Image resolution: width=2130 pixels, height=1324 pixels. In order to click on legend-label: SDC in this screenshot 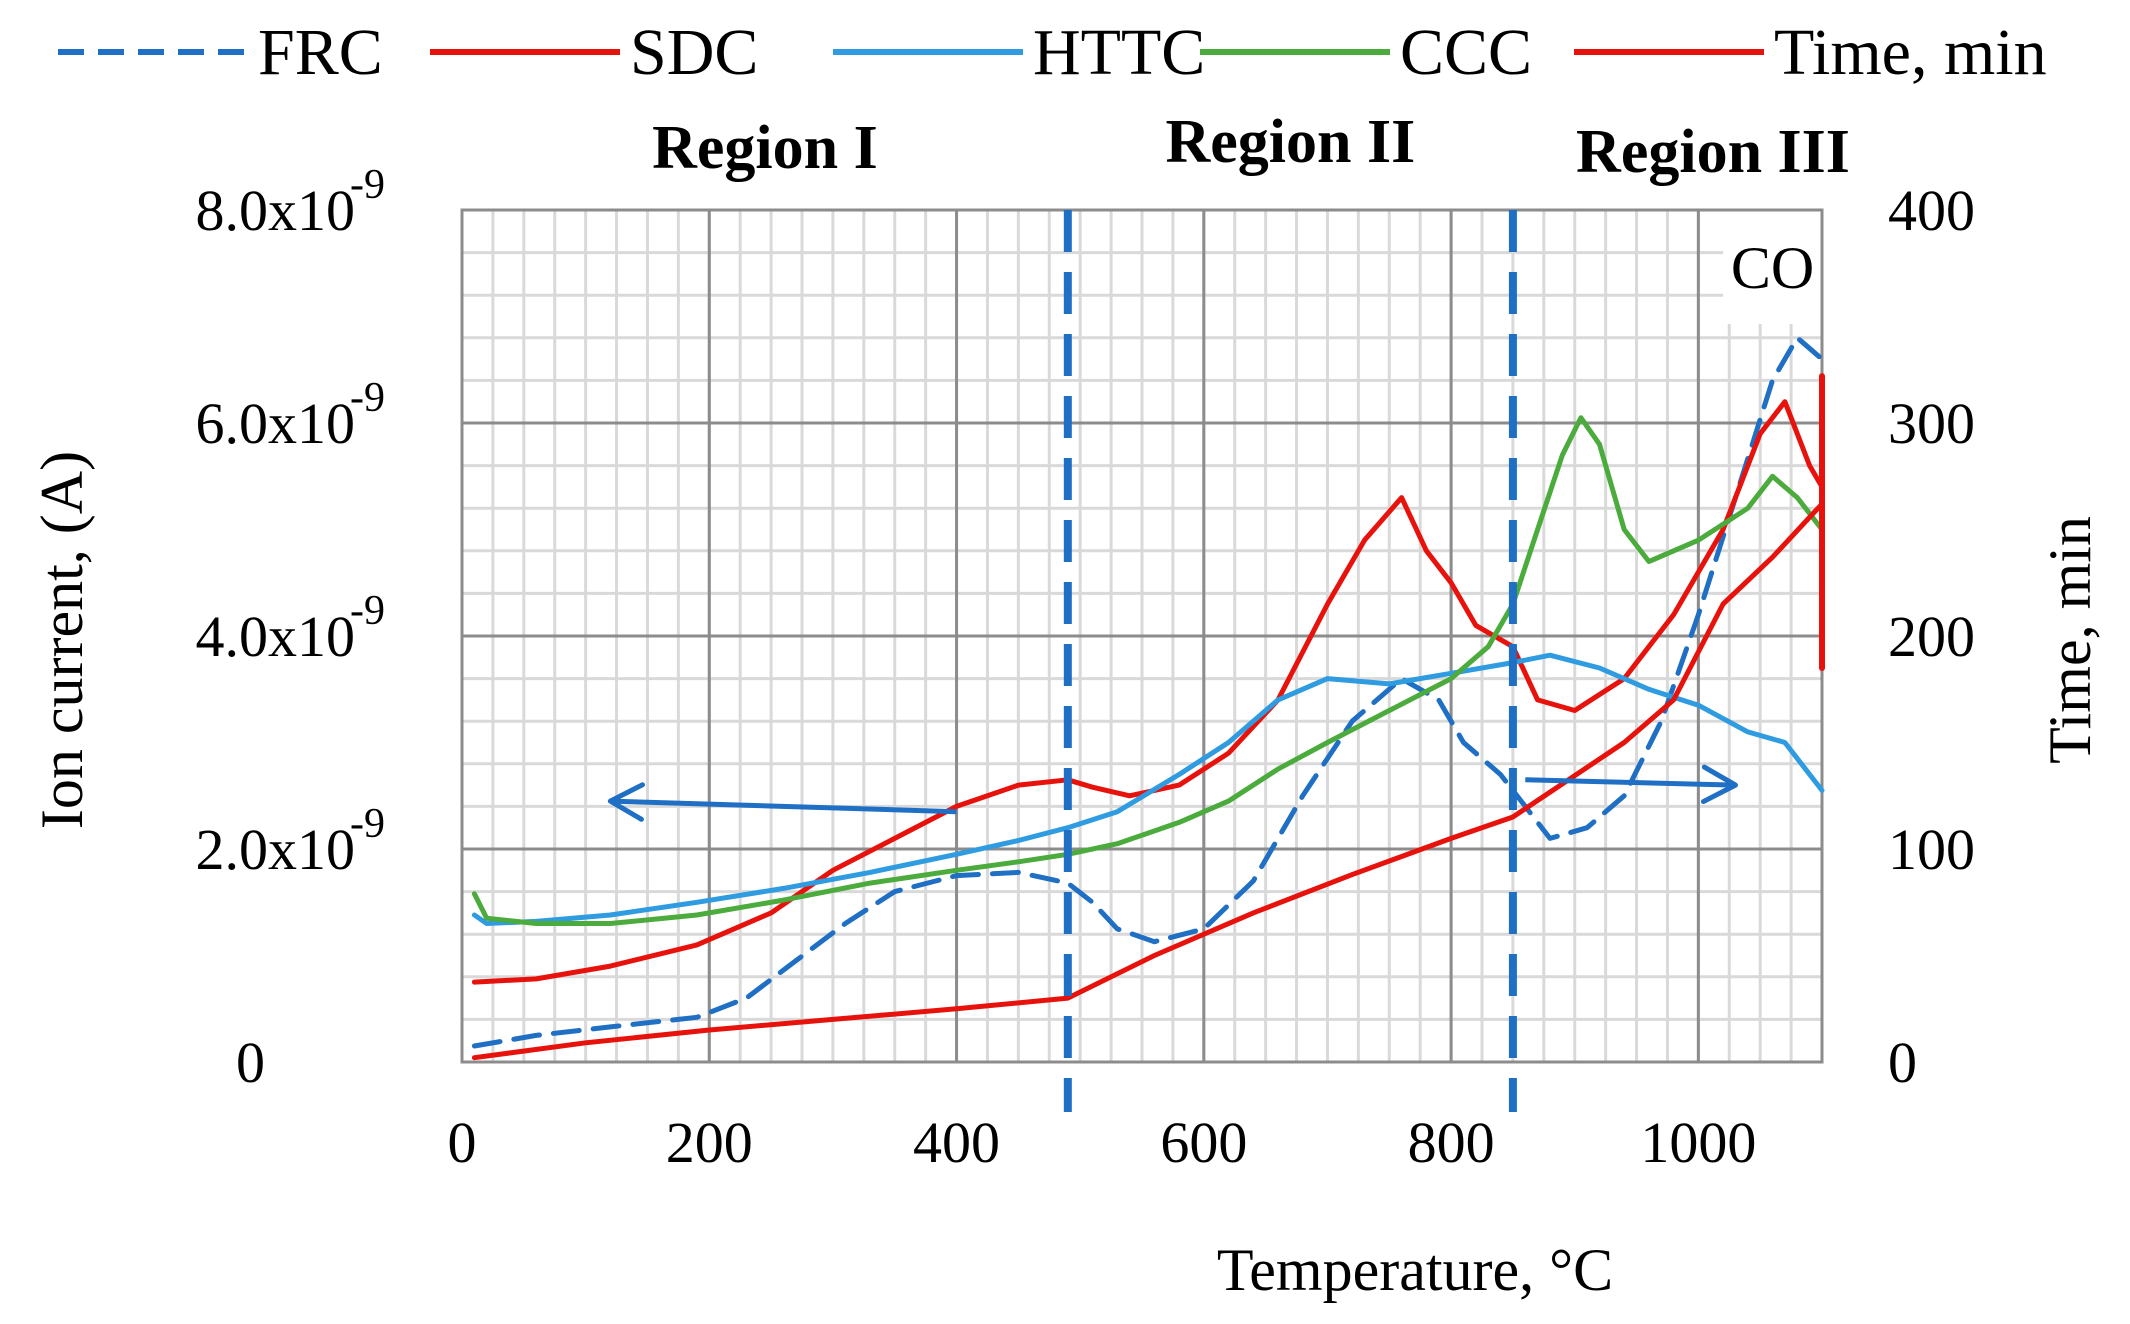, I will do `click(694, 52)`.